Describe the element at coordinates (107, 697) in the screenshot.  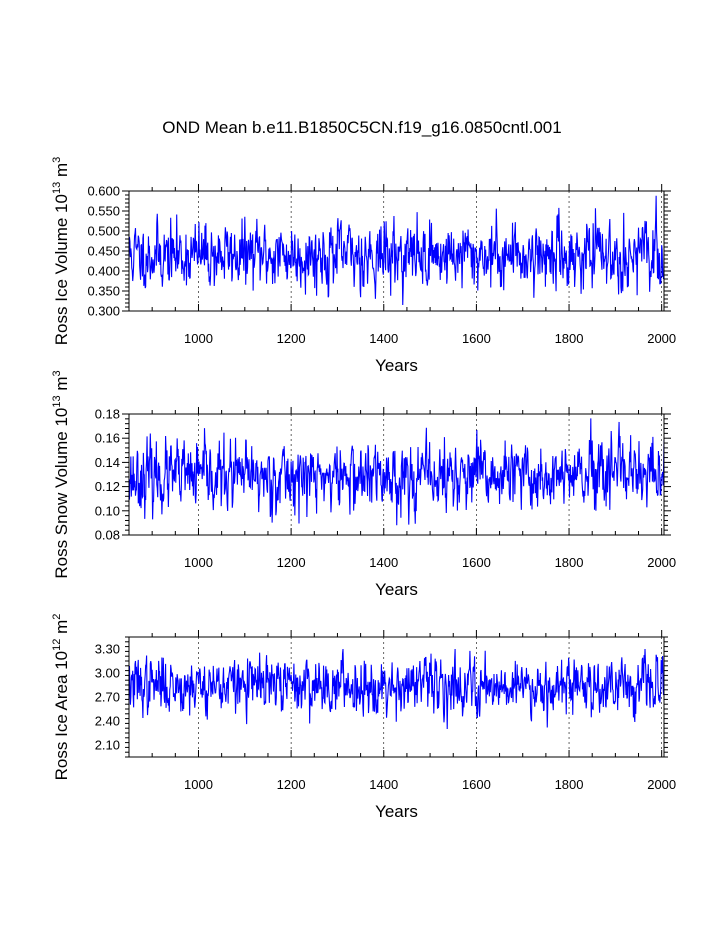
I see `y-tick-label: 2.70` at that location.